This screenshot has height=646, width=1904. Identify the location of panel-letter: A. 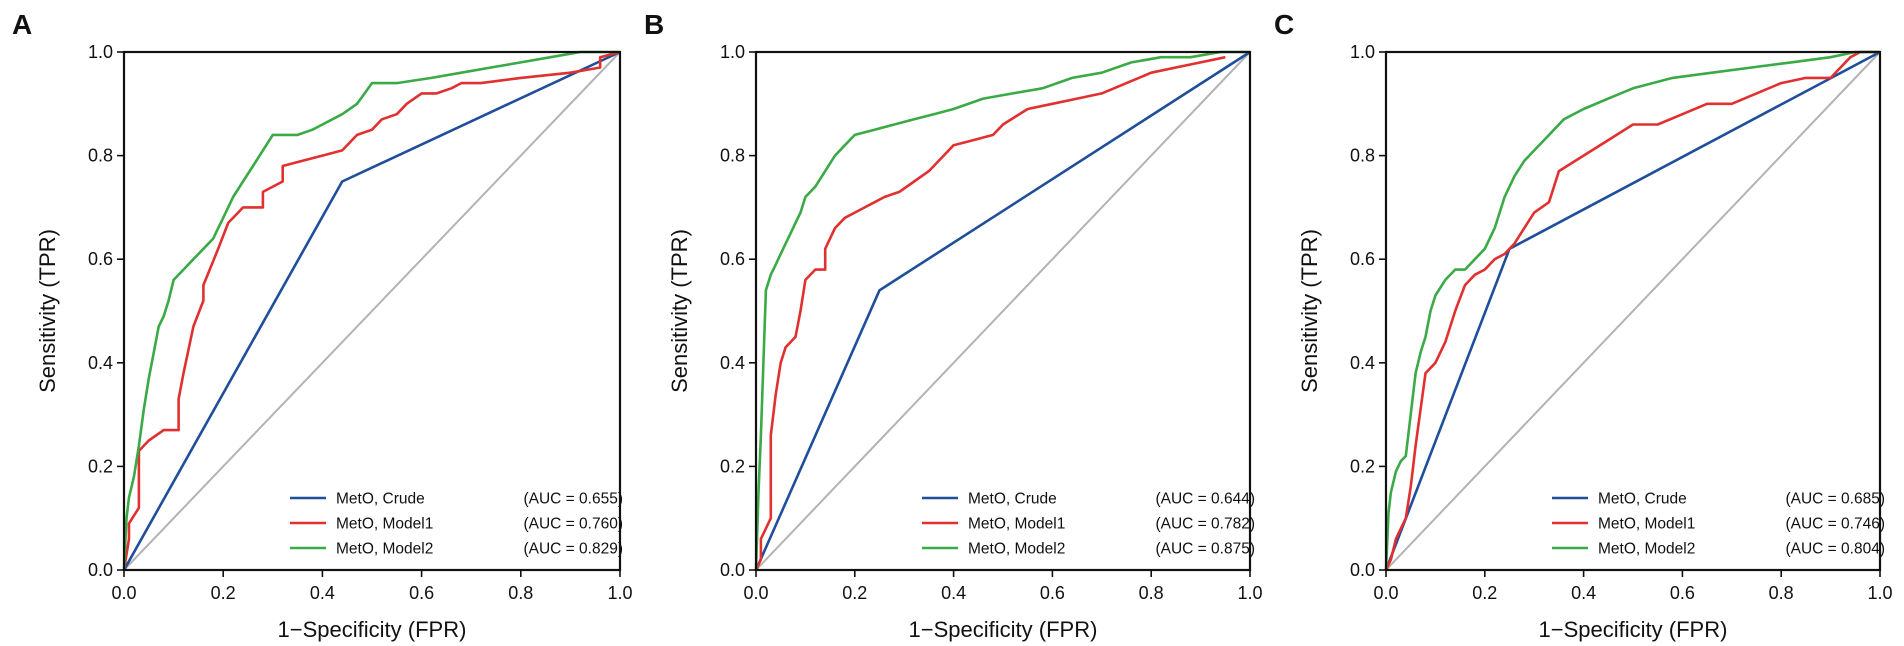
(22, 24).